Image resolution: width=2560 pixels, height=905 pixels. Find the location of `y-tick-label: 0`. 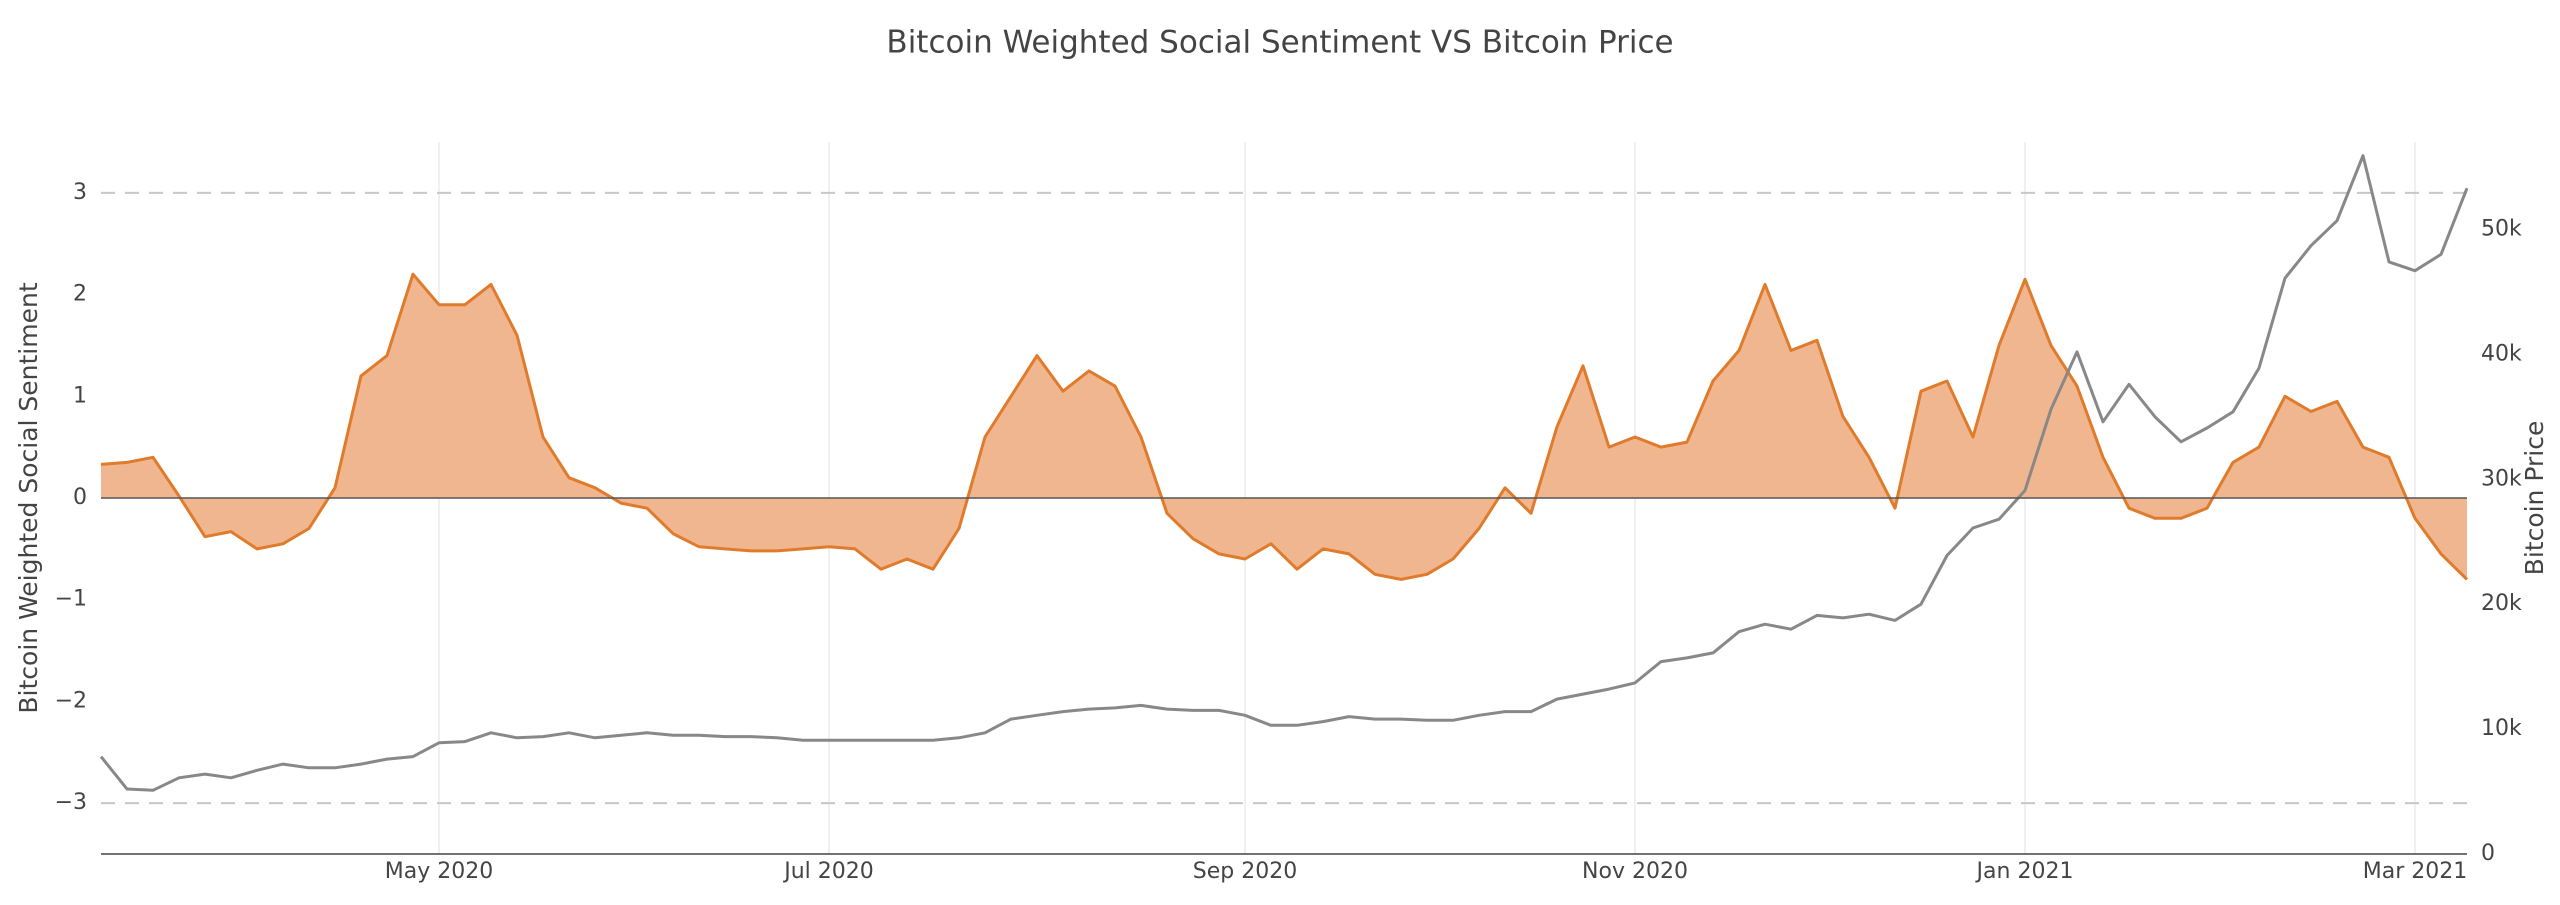

y-tick-label: 0 is located at coordinates (80, 497).